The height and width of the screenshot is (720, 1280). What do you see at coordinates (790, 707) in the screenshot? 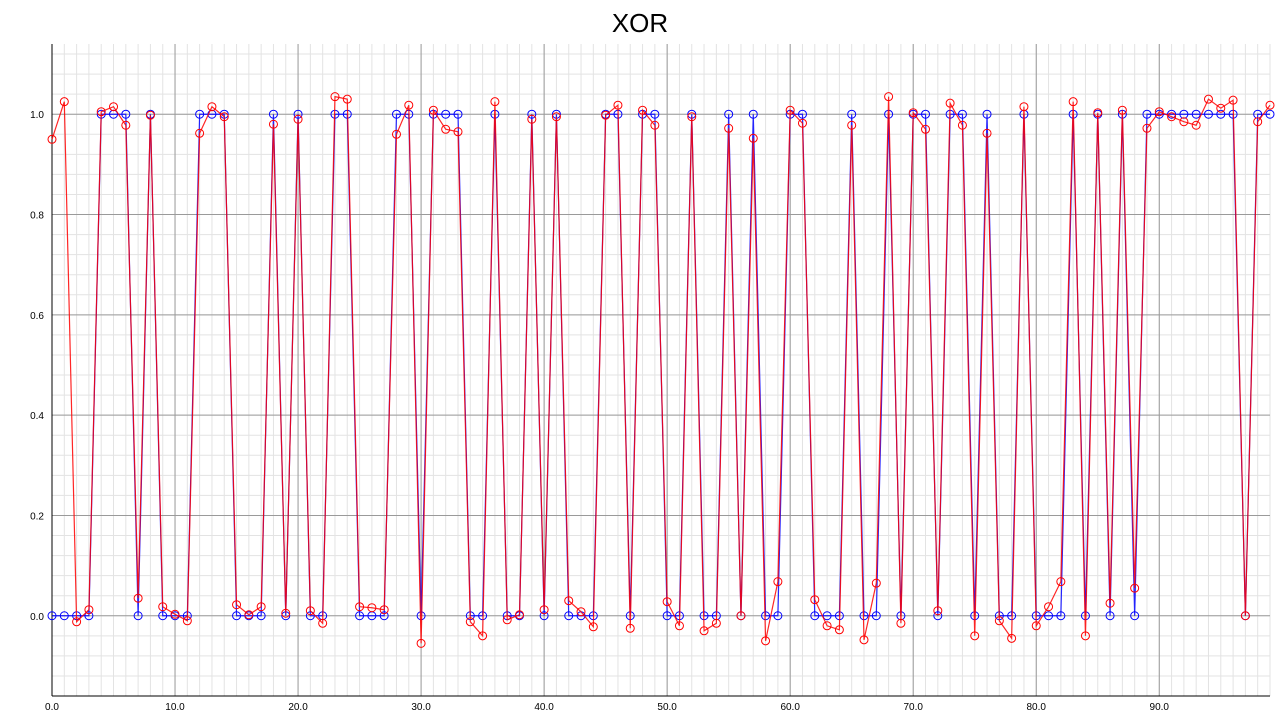
I see `x-tick-label: 60.0` at bounding box center [790, 707].